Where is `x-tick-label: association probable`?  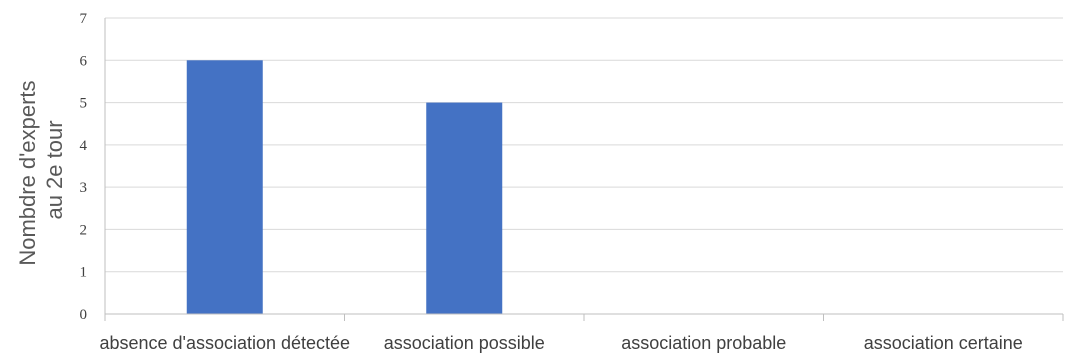
x-tick-label: association probable is located at coordinates (703, 343).